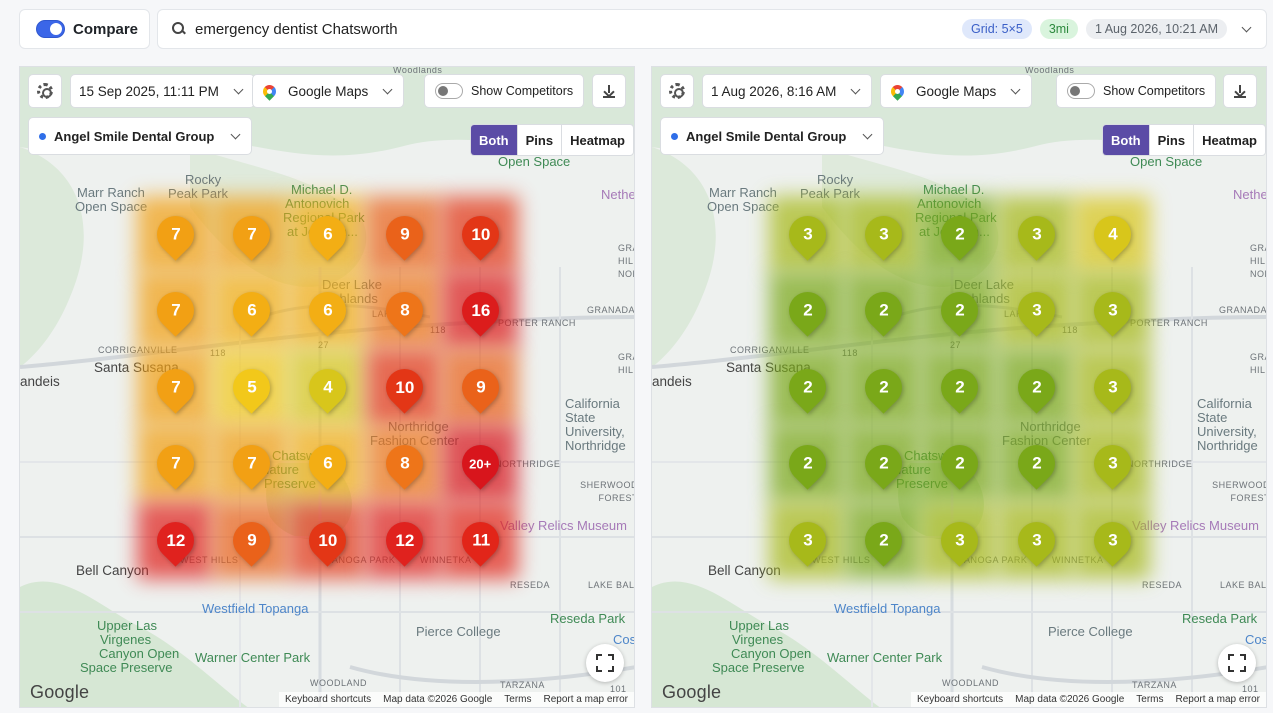 The height and width of the screenshot is (713, 1273). Describe the element at coordinates (626, 261) in the screenshot. I see `map-label: GRANADA HILLS NORTH` at that location.